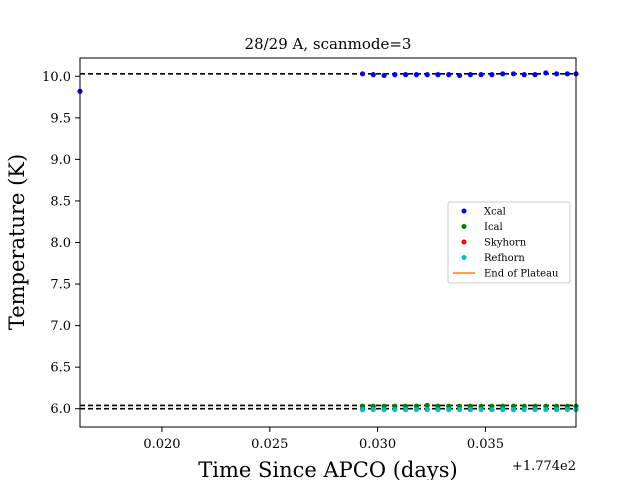 The width and height of the screenshot is (640, 480). What do you see at coordinates (464, 257) in the screenshot?
I see `legend-marker-refhorn` at bounding box center [464, 257].